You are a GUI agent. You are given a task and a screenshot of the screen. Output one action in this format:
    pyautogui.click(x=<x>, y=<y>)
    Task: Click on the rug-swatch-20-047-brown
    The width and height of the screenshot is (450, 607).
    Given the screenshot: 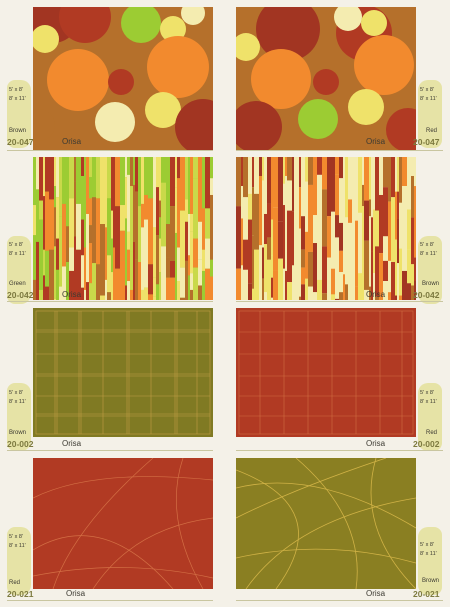 What is the action you would take?
    pyautogui.click(x=123, y=78)
    